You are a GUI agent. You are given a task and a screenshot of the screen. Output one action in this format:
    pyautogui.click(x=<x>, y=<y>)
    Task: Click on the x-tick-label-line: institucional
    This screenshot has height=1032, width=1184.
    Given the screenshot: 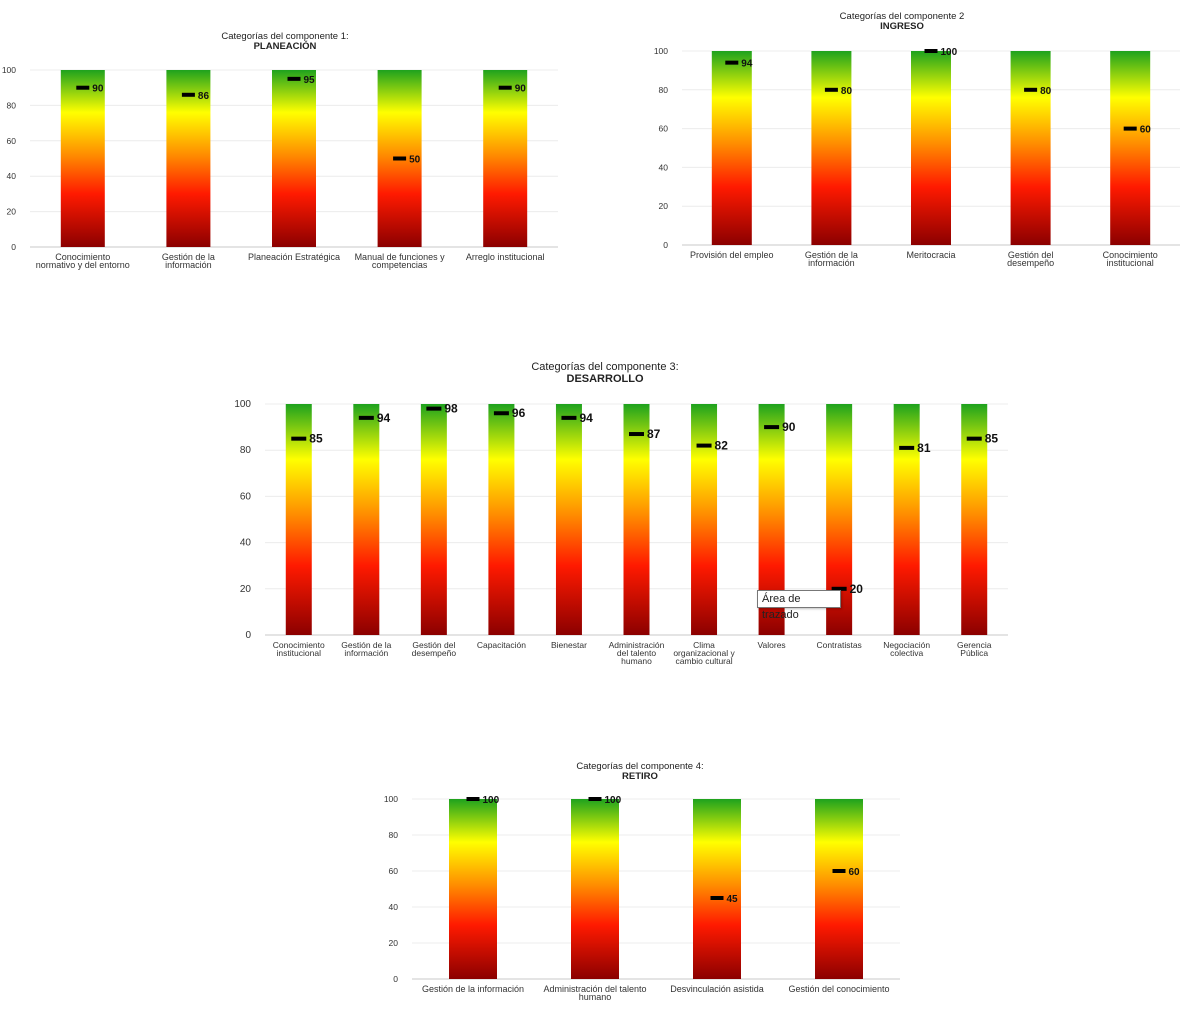 What is the action you would take?
    pyautogui.click(x=1130, y=263)
    